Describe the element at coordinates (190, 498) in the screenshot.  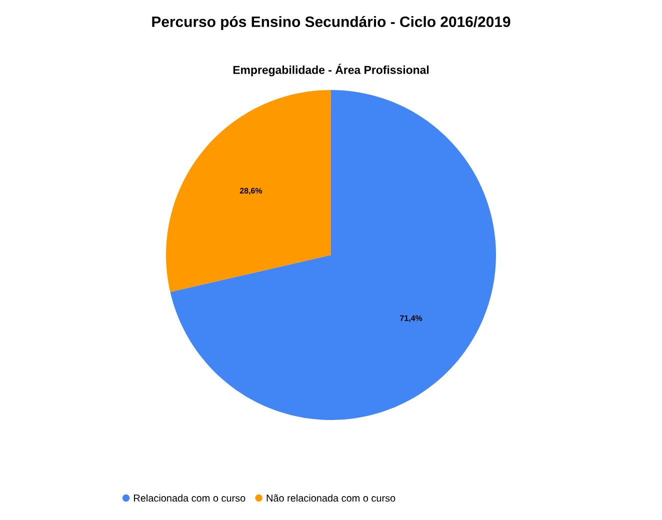
I see `legend-label: Relacionada com o curso` at that location.